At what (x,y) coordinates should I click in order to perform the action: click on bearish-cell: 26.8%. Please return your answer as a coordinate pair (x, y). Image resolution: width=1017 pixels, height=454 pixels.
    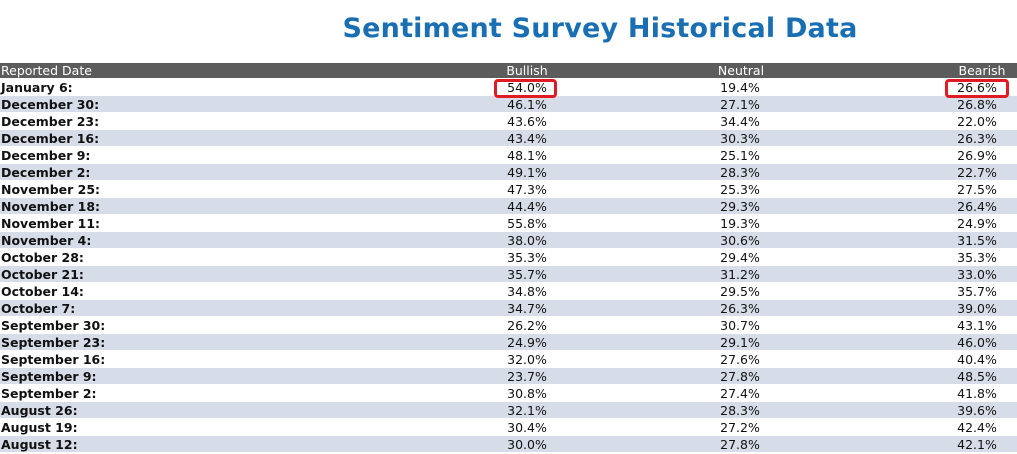
    Looking at the image, I should click on (977, 104).